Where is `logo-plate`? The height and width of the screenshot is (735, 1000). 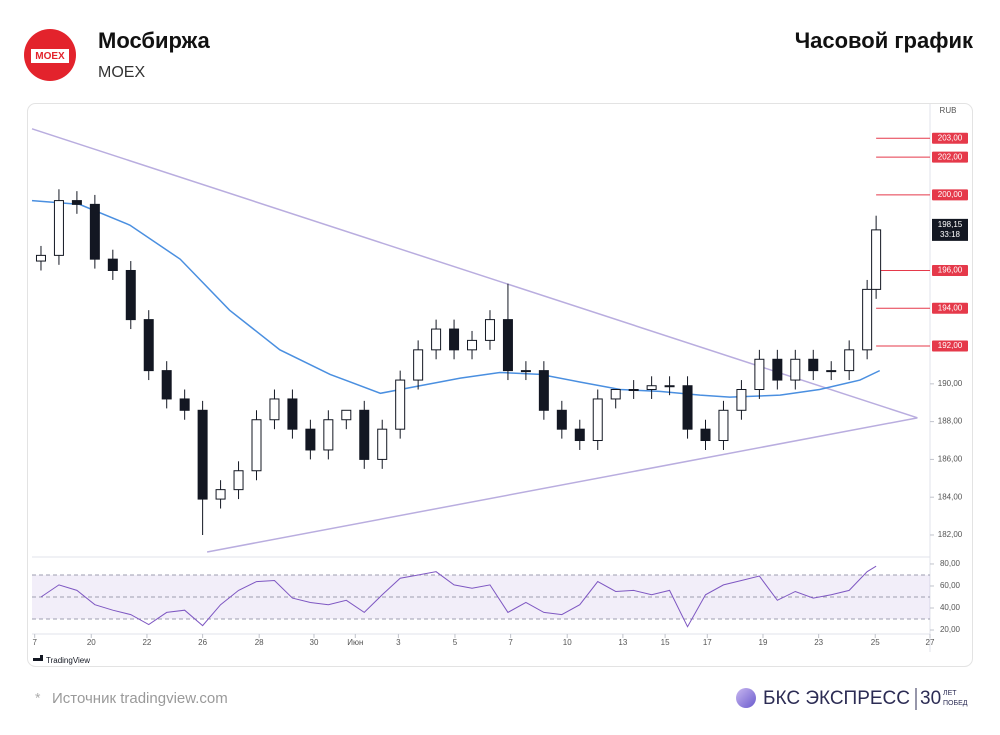
logo-plate is located at coordinates (50, 56).